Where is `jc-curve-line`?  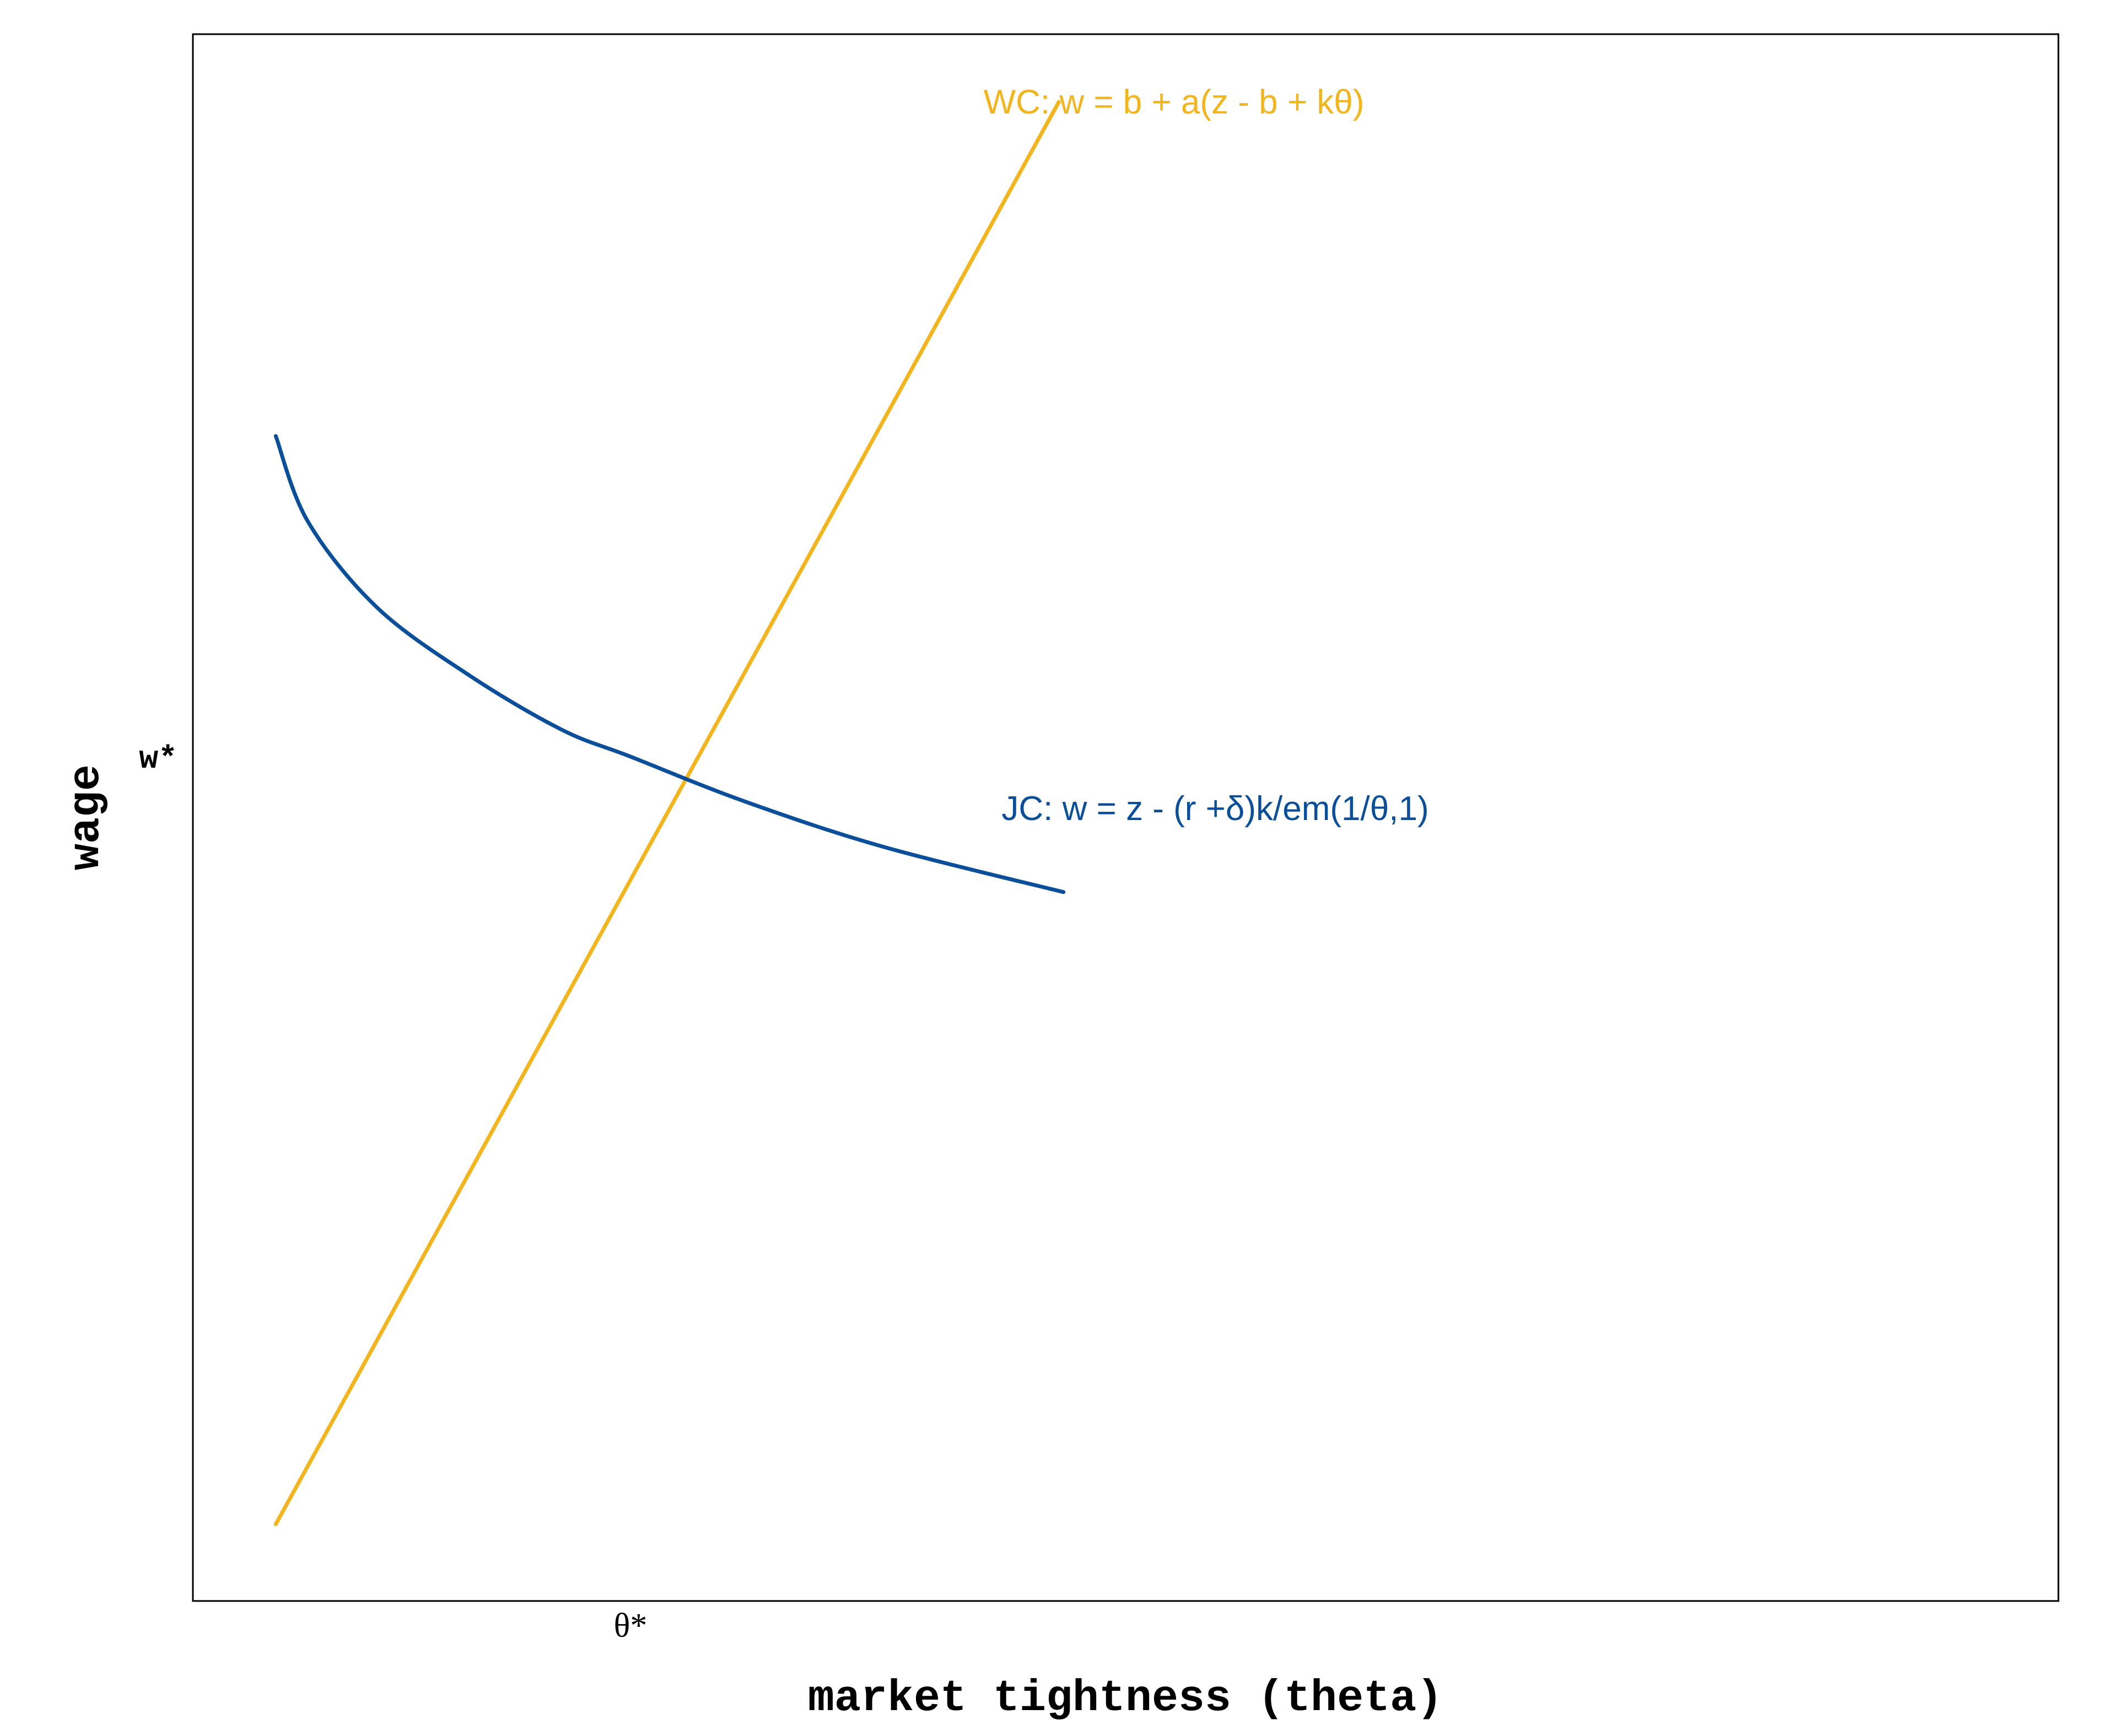 jc-curve-line is located at coordinates (669, 664).